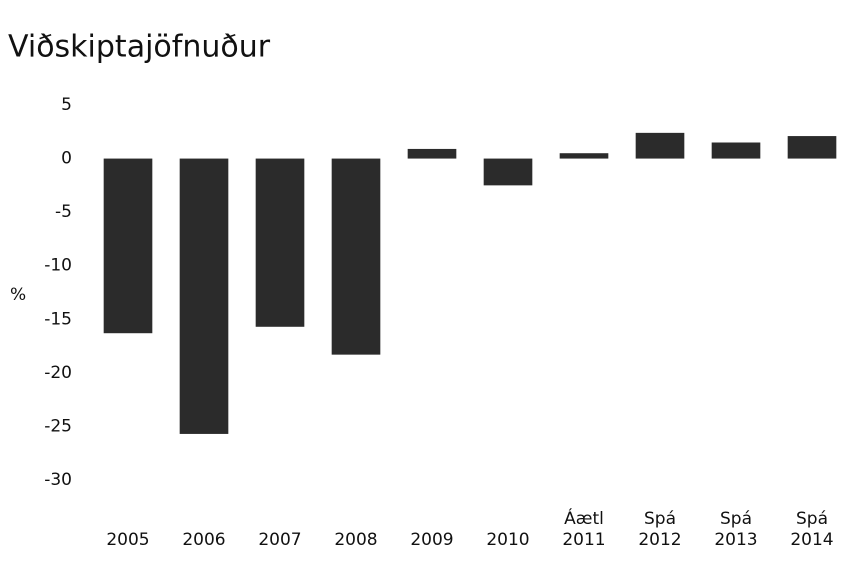  Describe the element at coordinates (660, 529) in the screenshot. I see `x-tick-label: Spá 2012` at that location.